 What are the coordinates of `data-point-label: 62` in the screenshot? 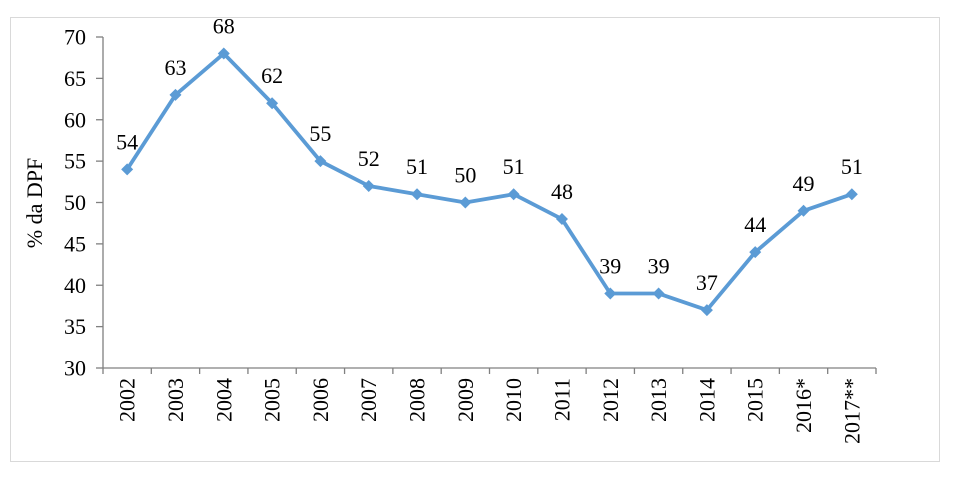 It's located at (272, 75).